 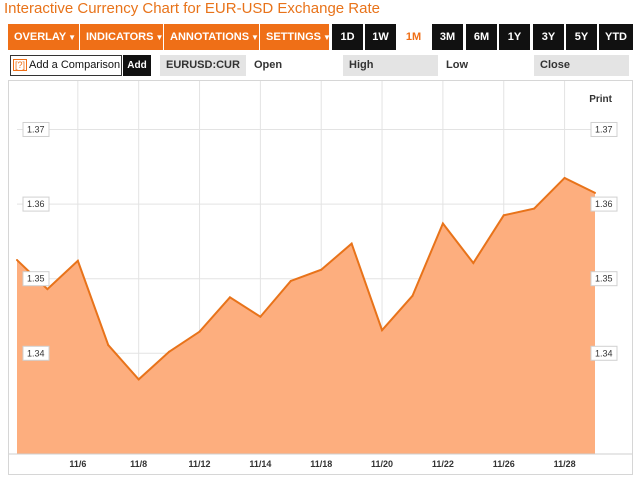 I want to click on x-tick-label: 11/12, so click(x=200, y=464).